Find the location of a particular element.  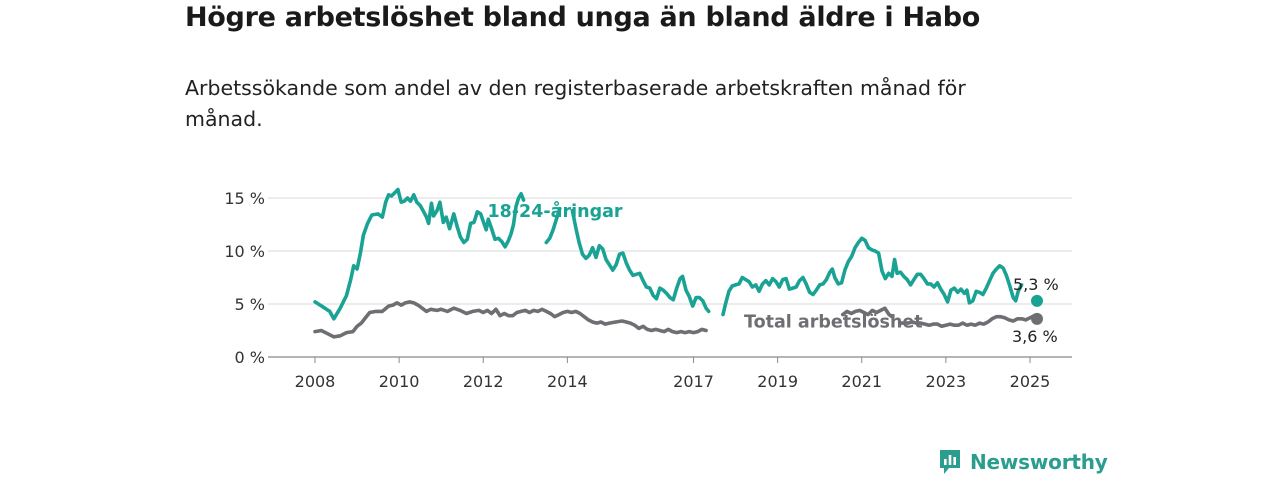

newsworthy-chart-bubble-icon is located at coordinates (950, 462).